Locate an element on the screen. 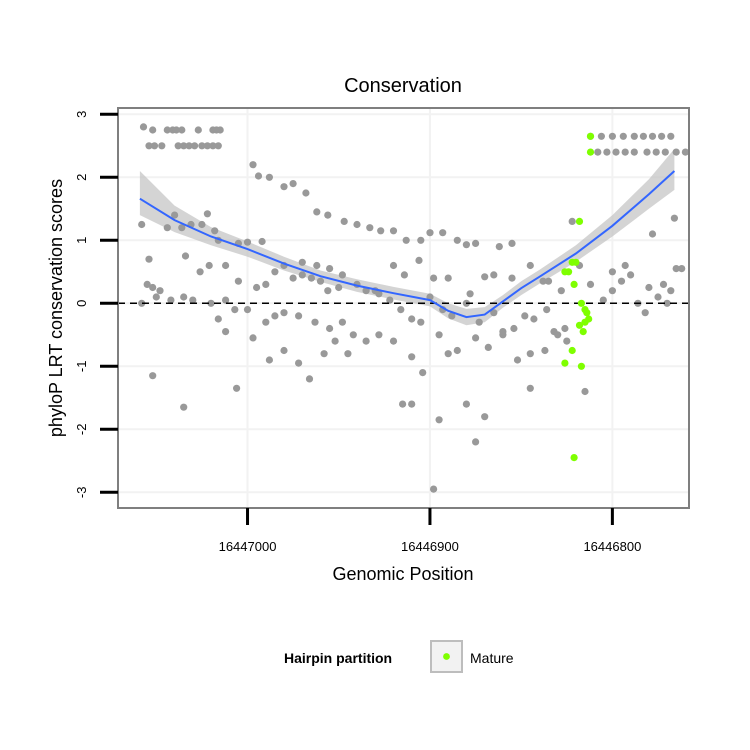 Image resolution: width=750 pixels, height=750 pixels. x-axis: 16447000 16446900 16446800 is located at coordinates (430, 531).